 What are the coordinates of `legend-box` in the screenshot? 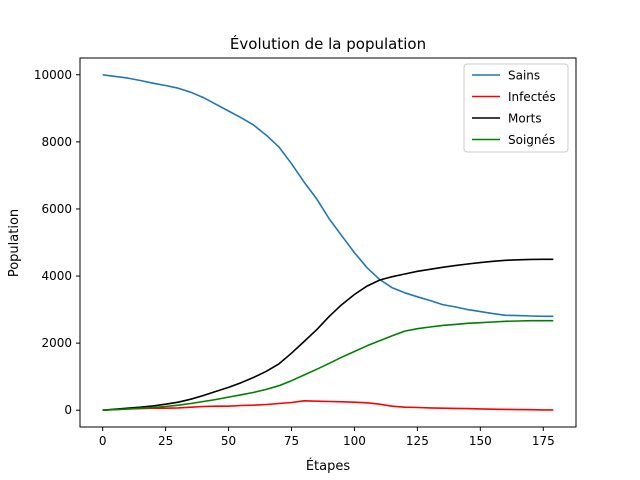 It's located at (516, 108).